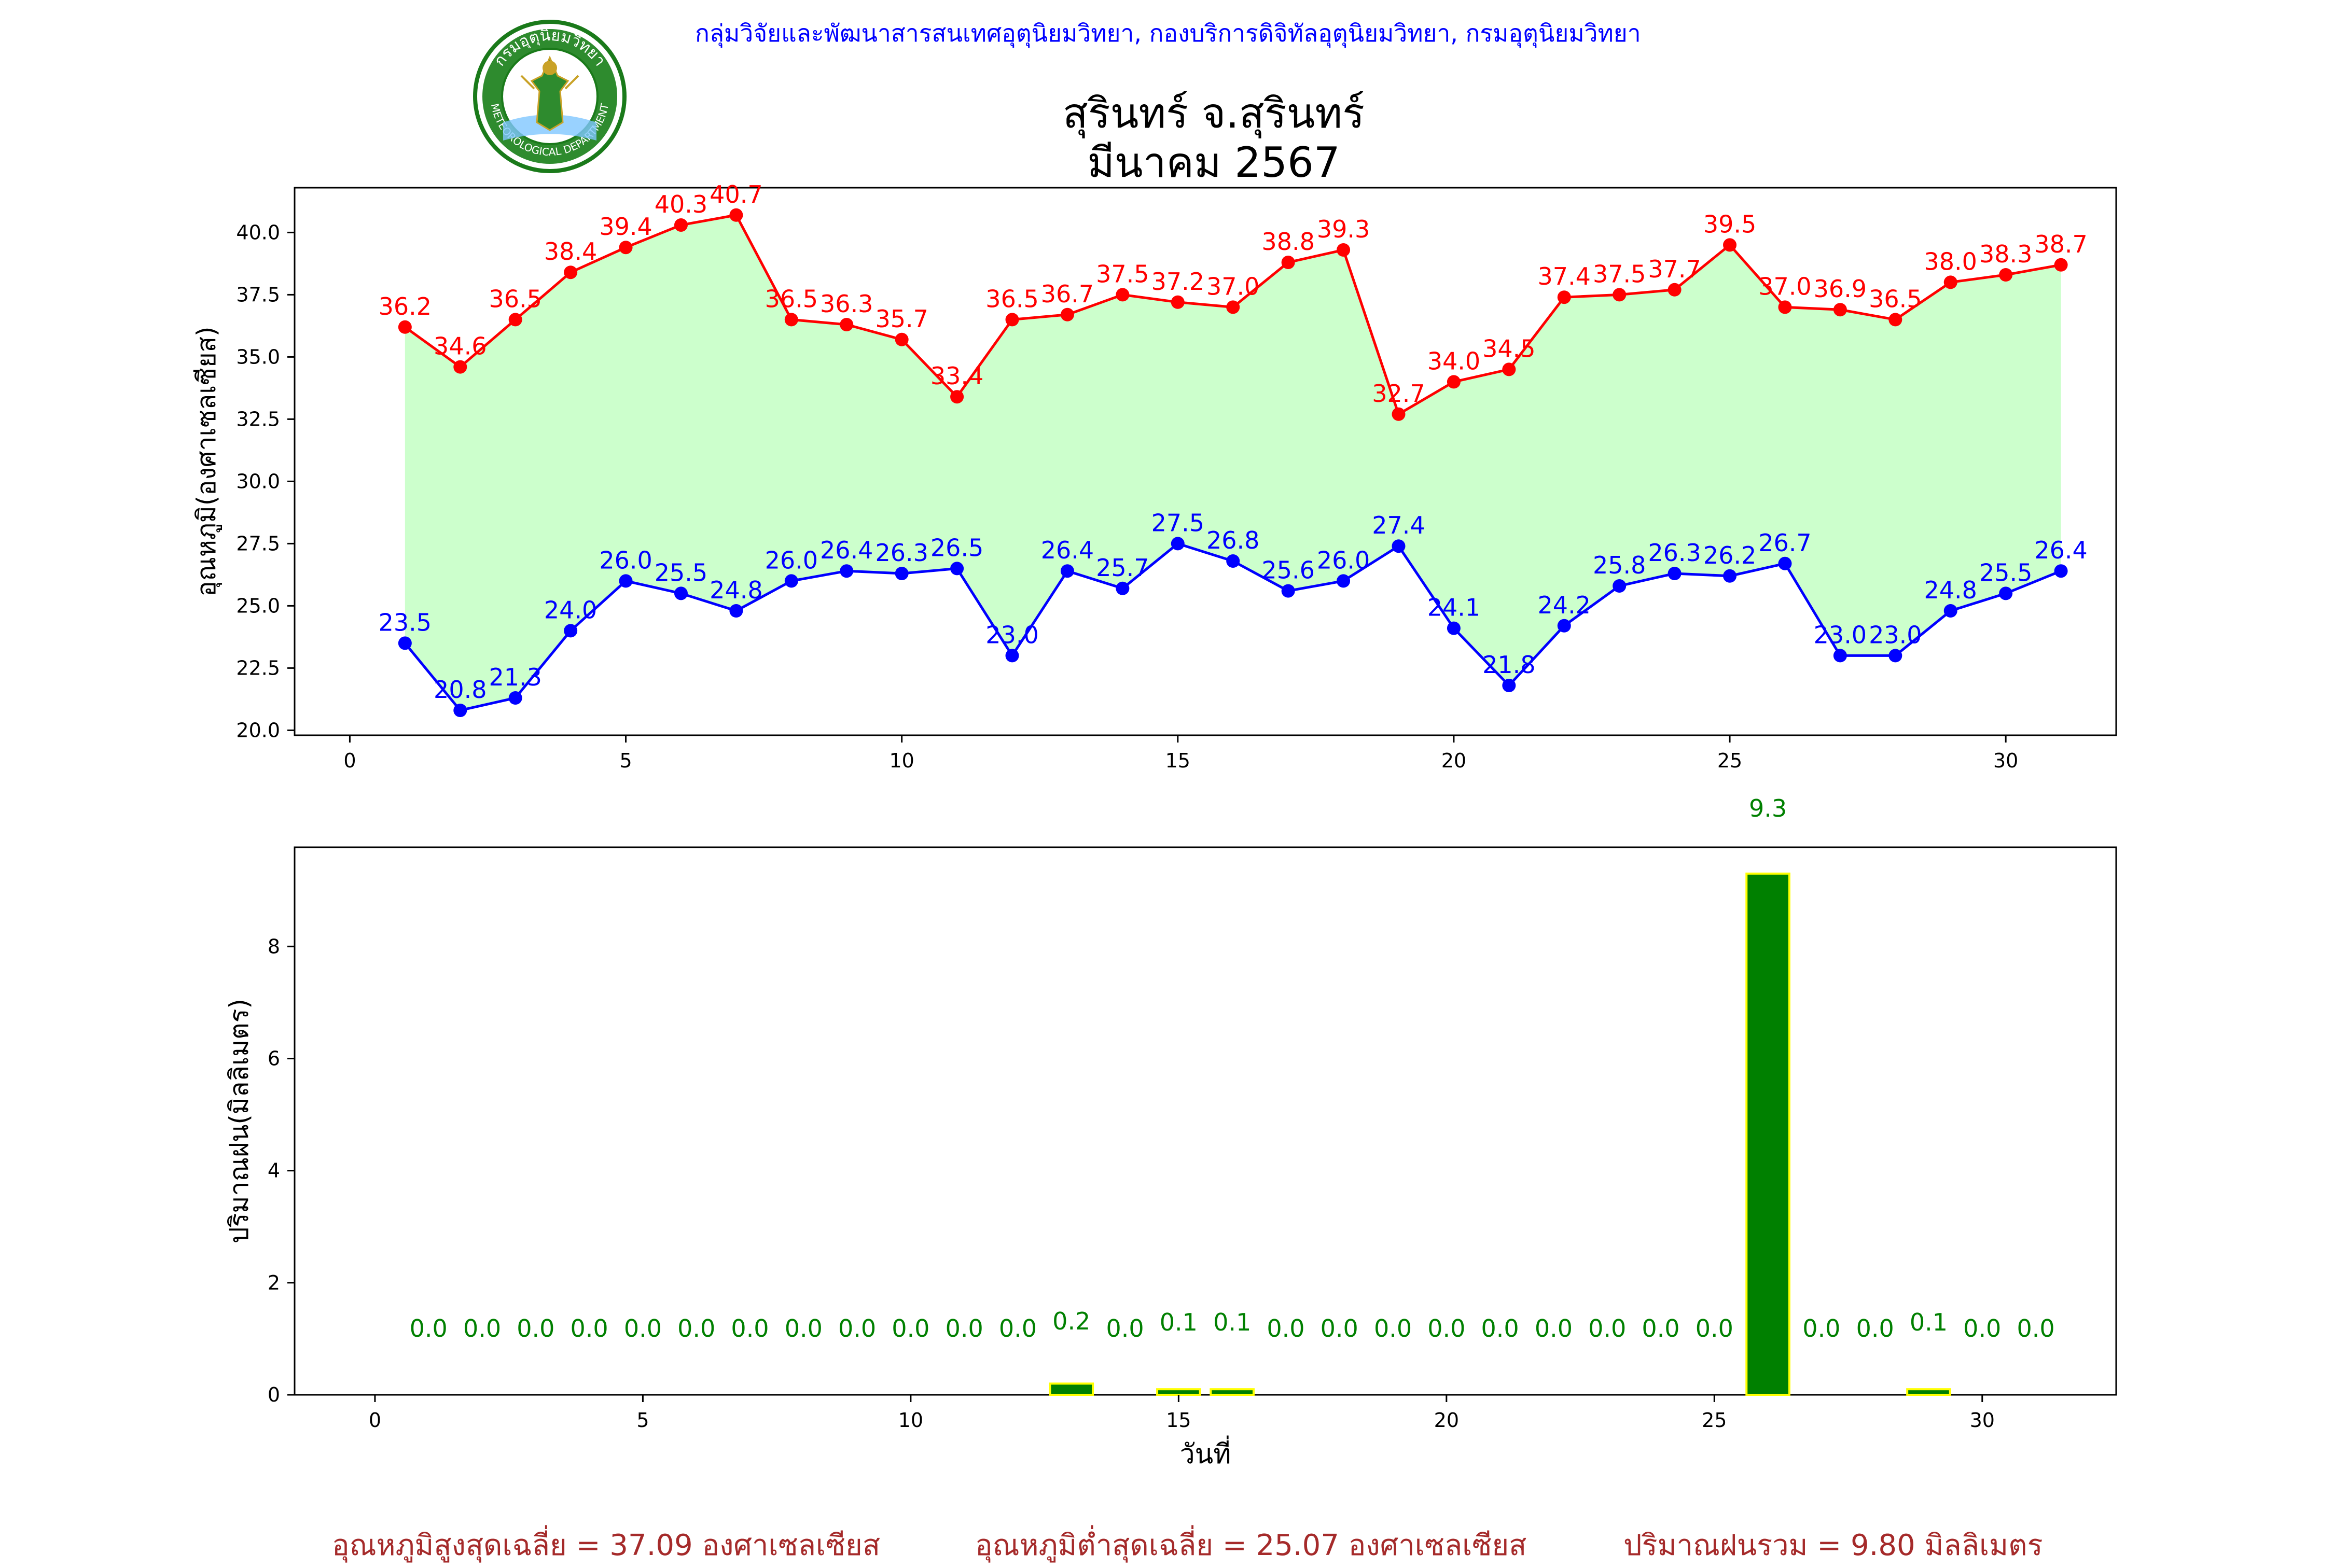  Describe the element at coordinates (1288, 570) in the screenshot. I see `min-temperature-label: 25.6` at that location.